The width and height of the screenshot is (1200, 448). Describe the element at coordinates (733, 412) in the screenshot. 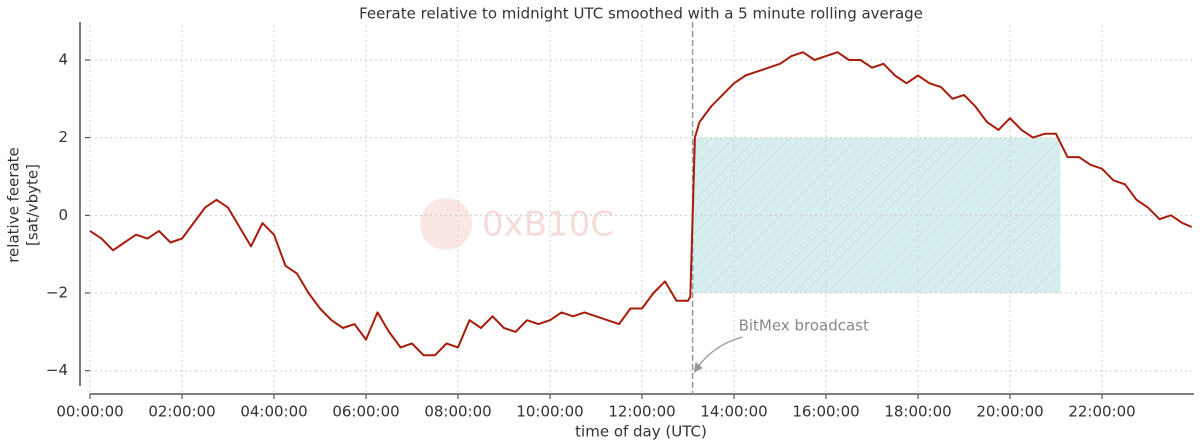

I see `x-tick-label: 14:00:00` at that location.